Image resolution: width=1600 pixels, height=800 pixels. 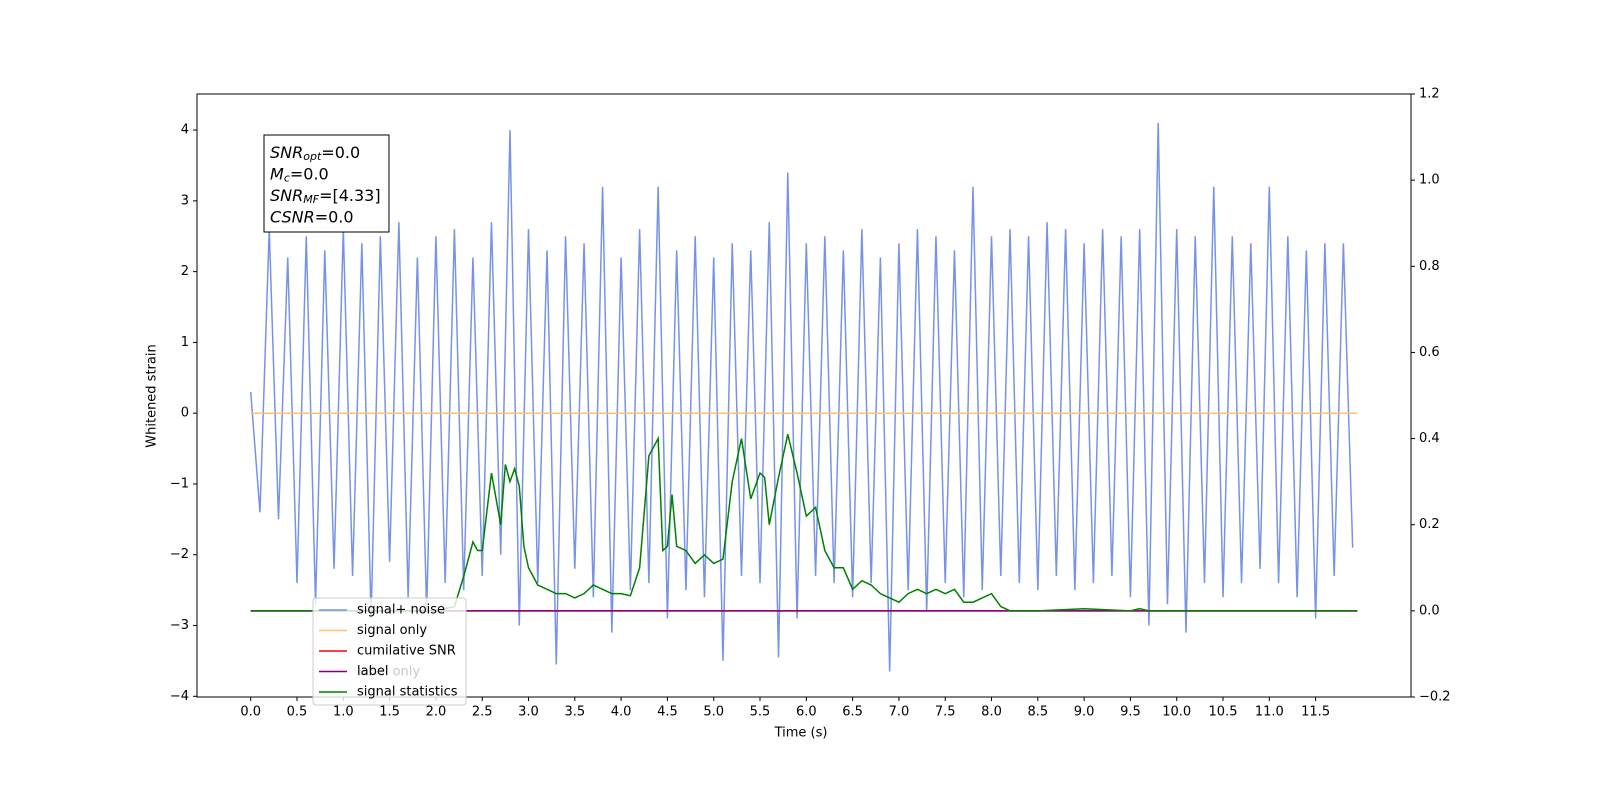 What do you see at coordinates (852, 712) in the screenshot?
I see `x-tick-label: 6.5` at bounding box center [852, 712].